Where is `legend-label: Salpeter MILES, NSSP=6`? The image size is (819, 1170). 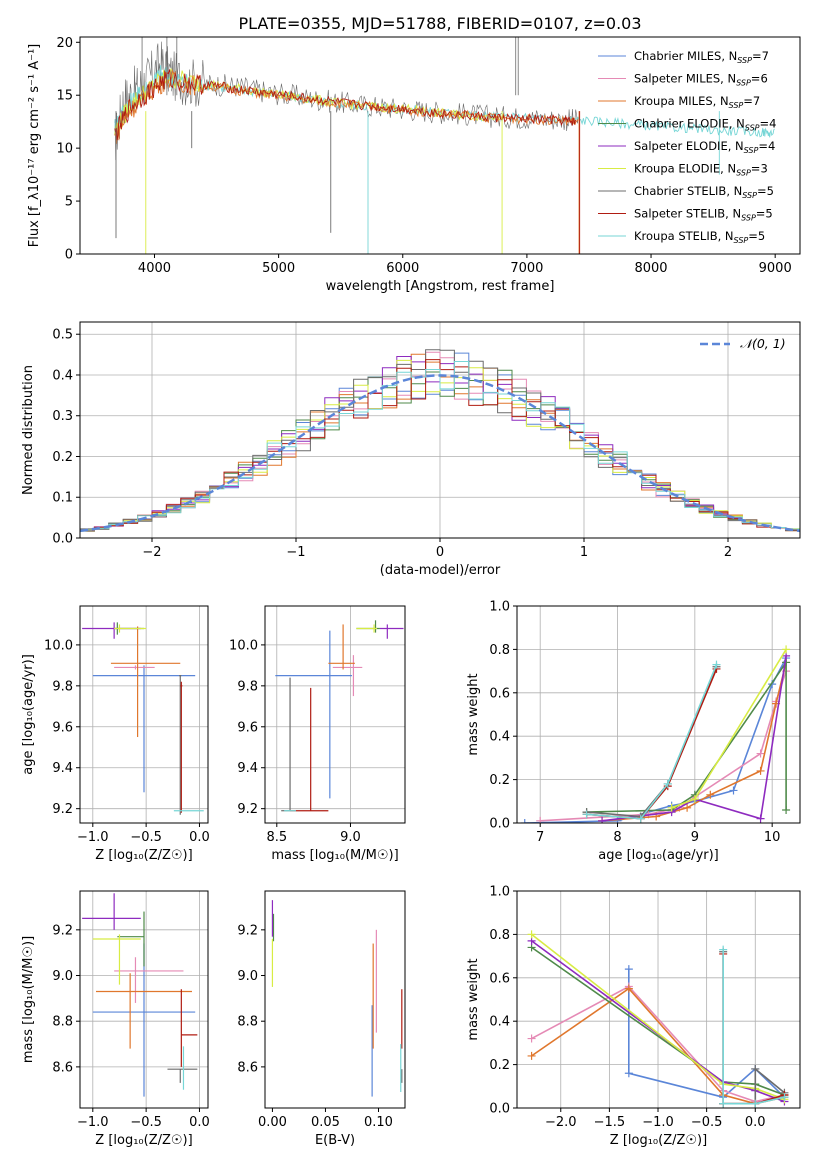 legend-label: Salpeter MILES, NSSP=6 is located at coordinates (701, 80).